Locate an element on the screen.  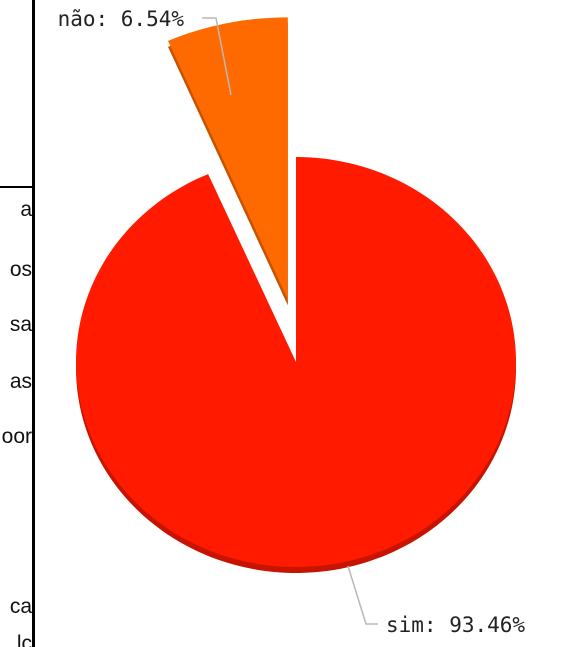
page-border-line is located at coordinates (33, 323).